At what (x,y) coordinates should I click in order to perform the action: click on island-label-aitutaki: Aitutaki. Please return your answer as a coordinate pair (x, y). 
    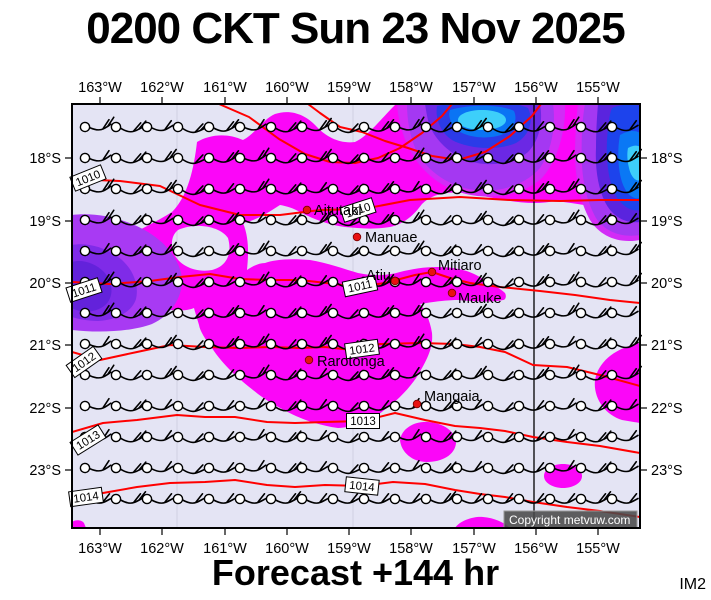
    Looking at the image, I should click on (338, 211).